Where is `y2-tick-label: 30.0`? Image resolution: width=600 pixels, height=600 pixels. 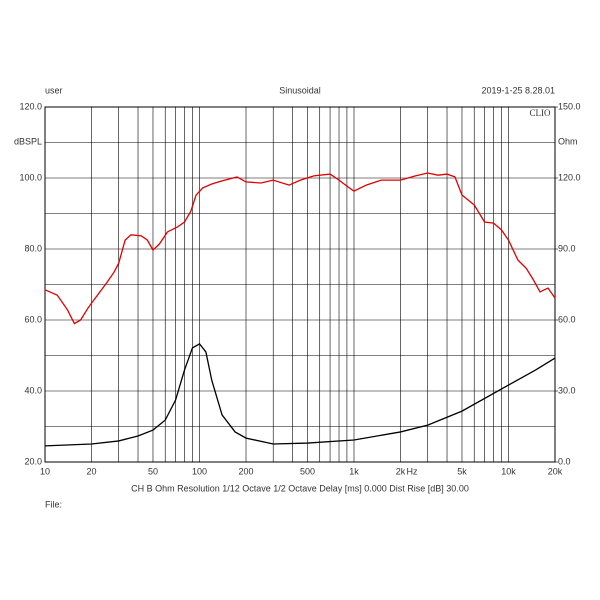 y2-tick-label: 30.0 is located at coordinates (567, 390).